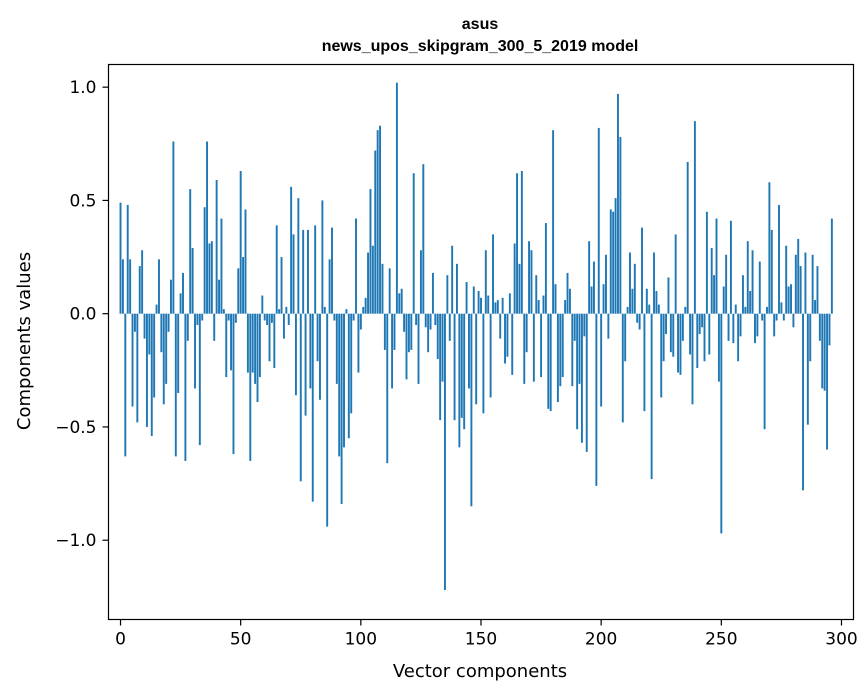 The height and width of the screenshot is (696, 867). I want to click on x-axis: 0 50 100 150 200 250 300, so click(486, 634).